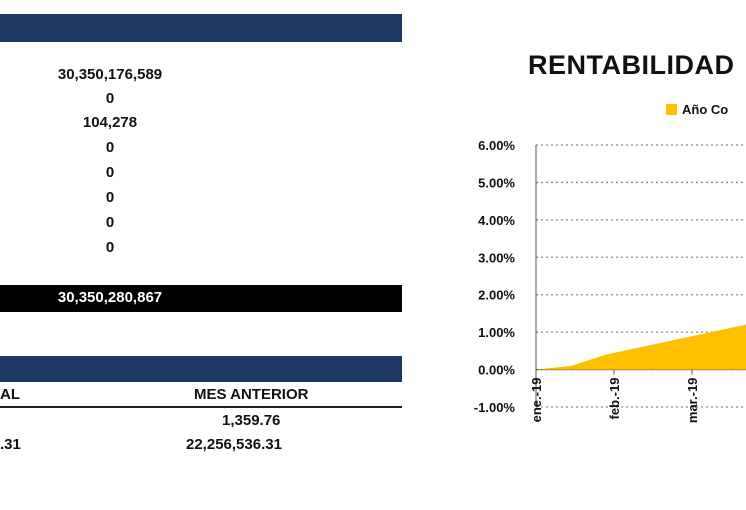  What do you see at coordinates (496, 295) in the screenshot?
I see `y-tick-label: 2.00%` at bounding box center [496, 295].